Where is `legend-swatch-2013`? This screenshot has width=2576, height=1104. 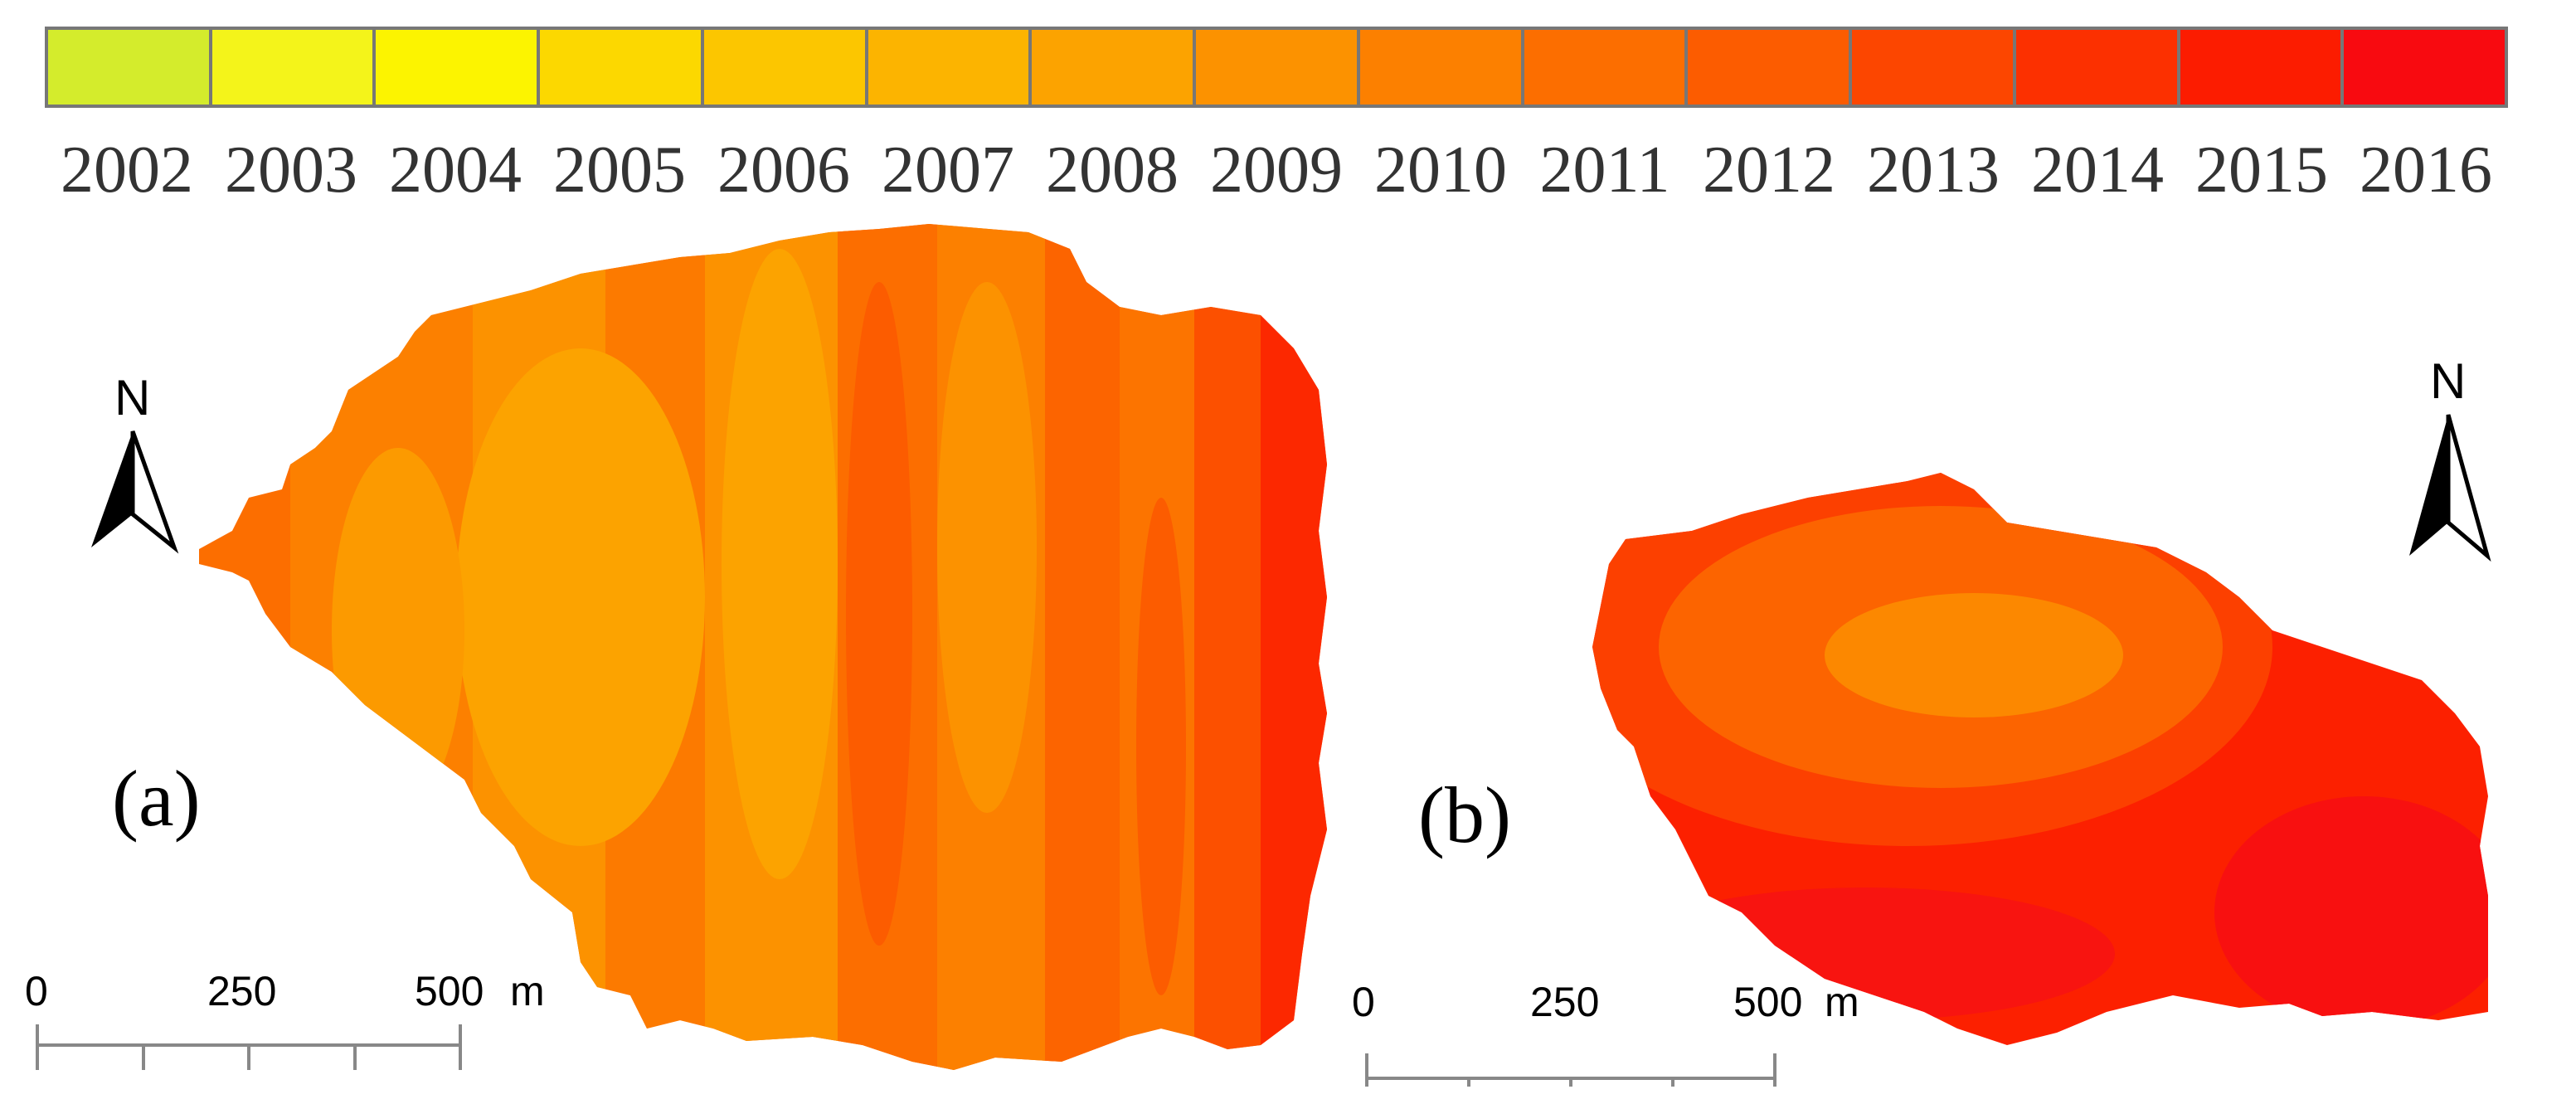 legend-swatch-2013 is located at coordinates (1934, 67).